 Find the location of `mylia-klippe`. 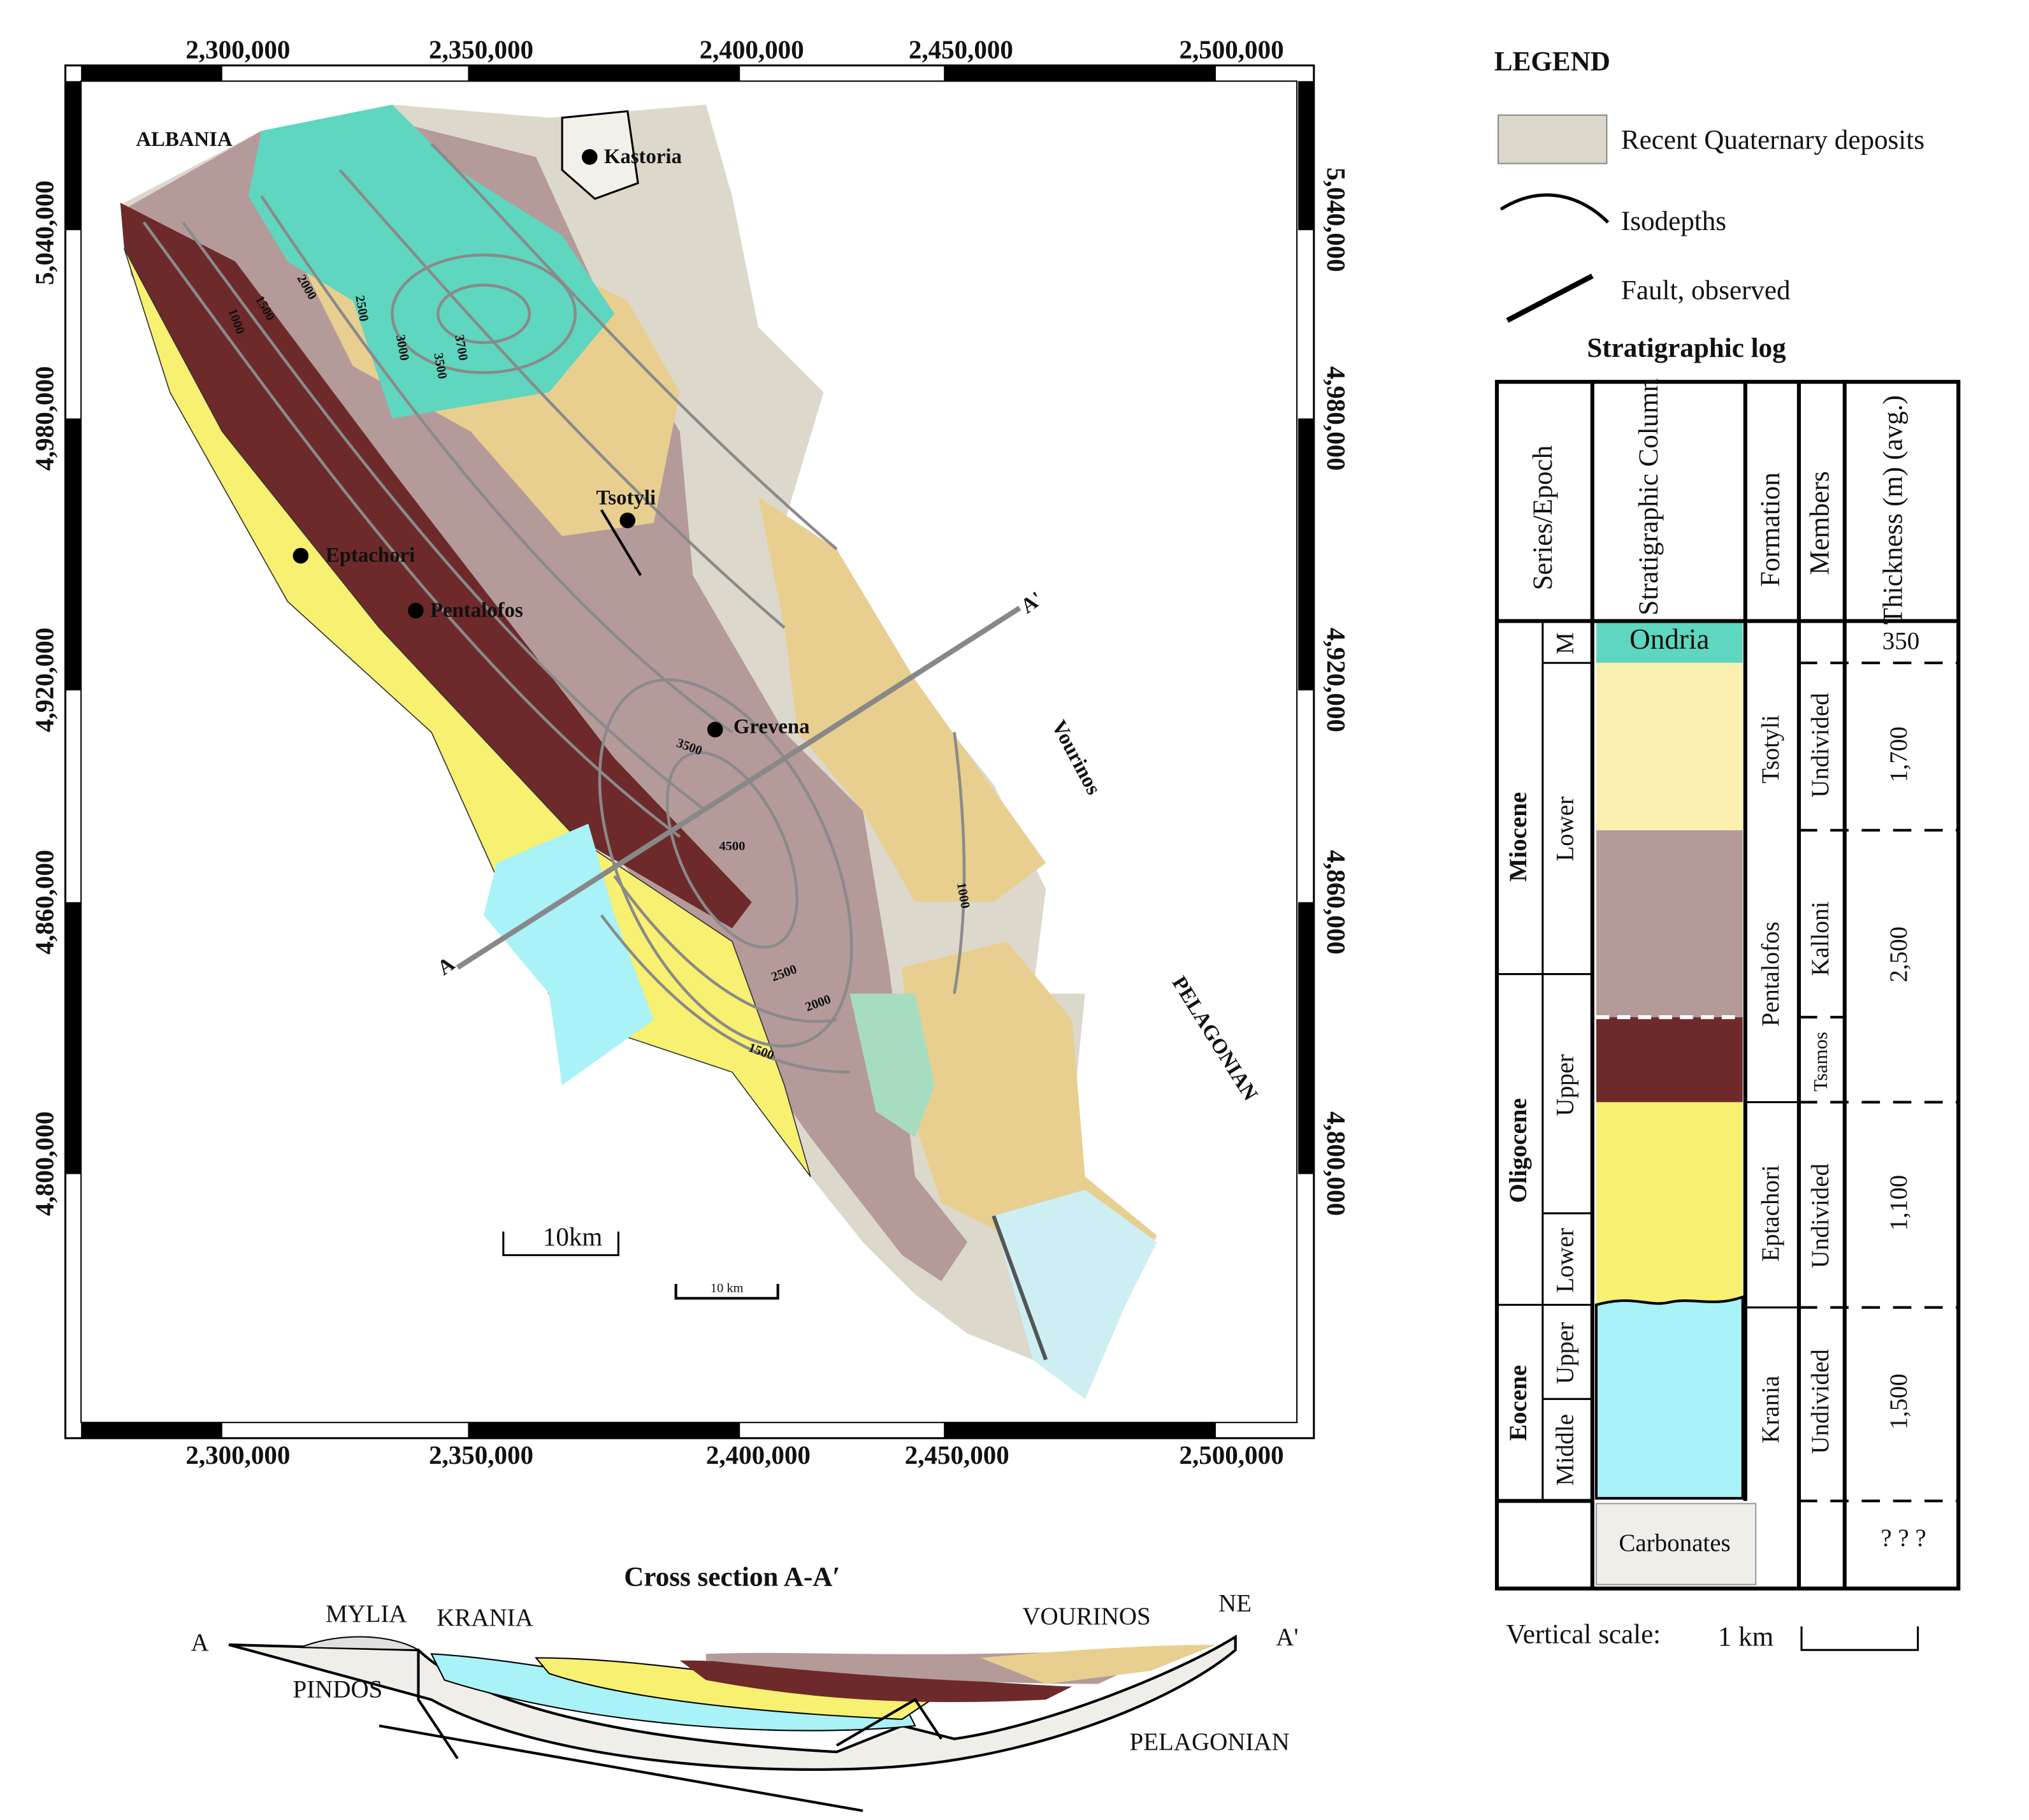

mylia-klippe is located at coordinates (360, 1643).